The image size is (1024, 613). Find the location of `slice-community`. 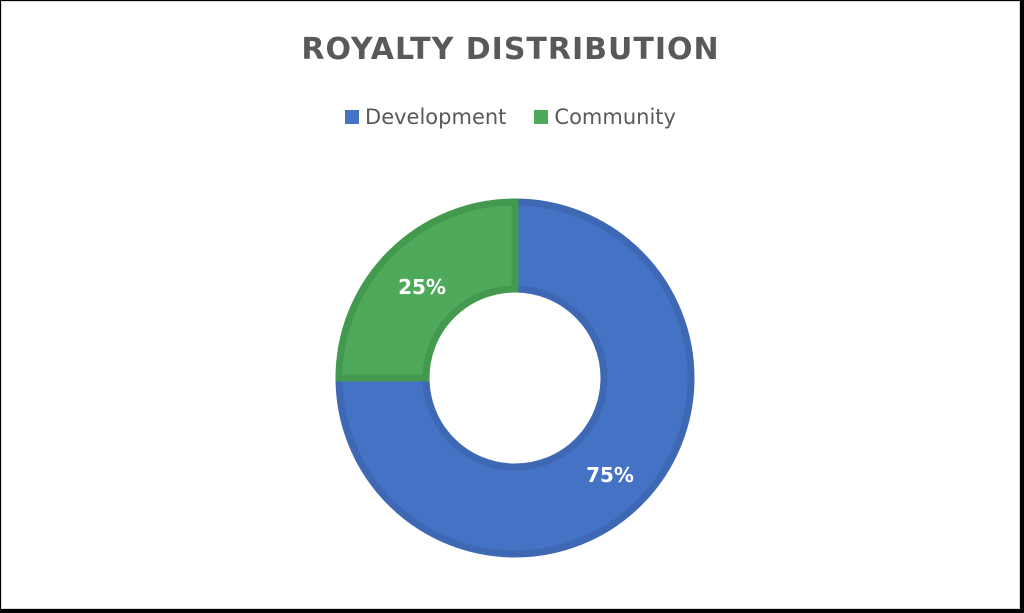

slice-community is located at coordinates (427, 290).